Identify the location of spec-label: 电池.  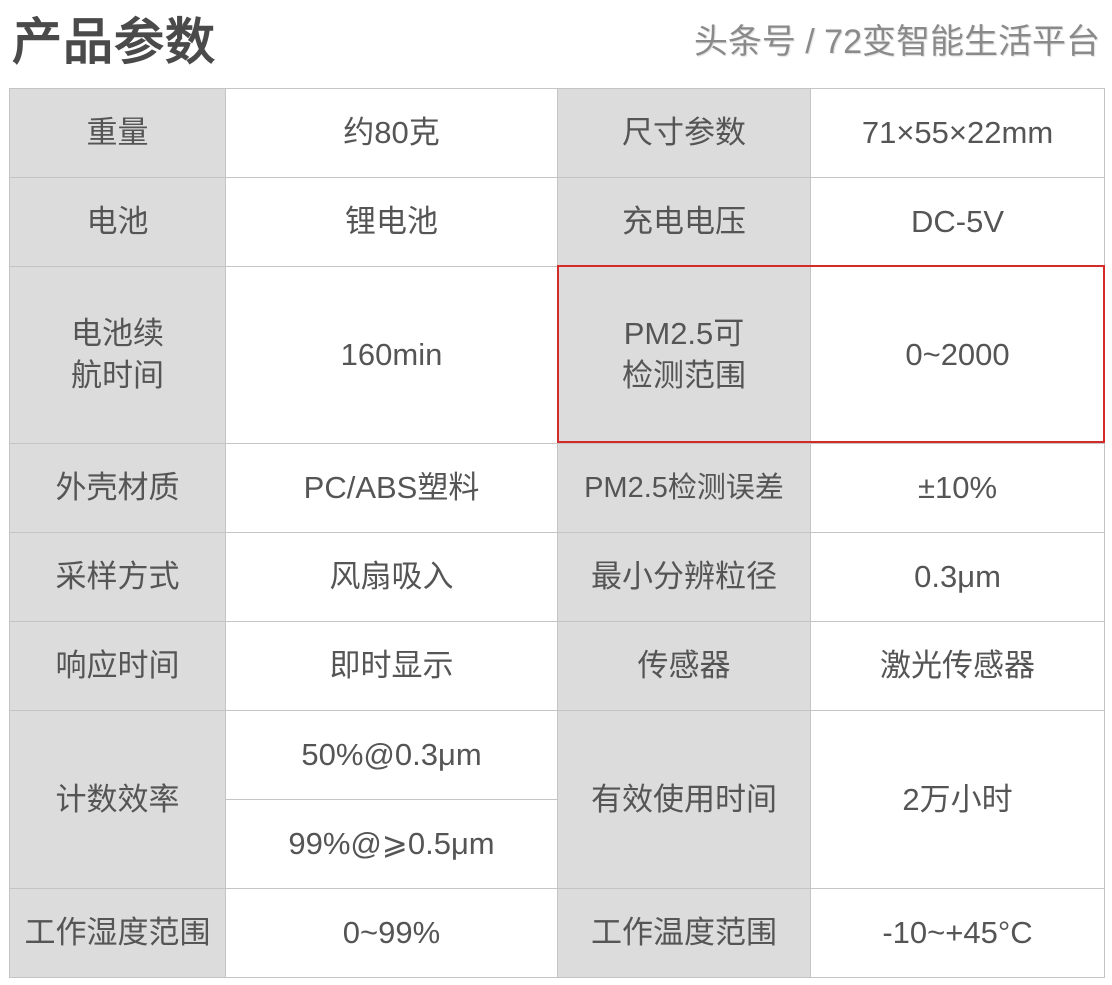
(117, 222).